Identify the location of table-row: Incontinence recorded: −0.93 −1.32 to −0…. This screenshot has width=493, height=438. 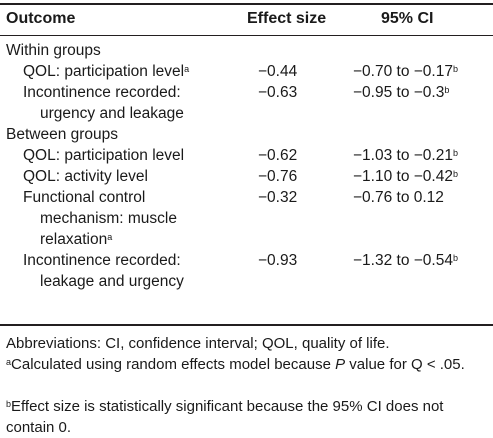
(246, 260).